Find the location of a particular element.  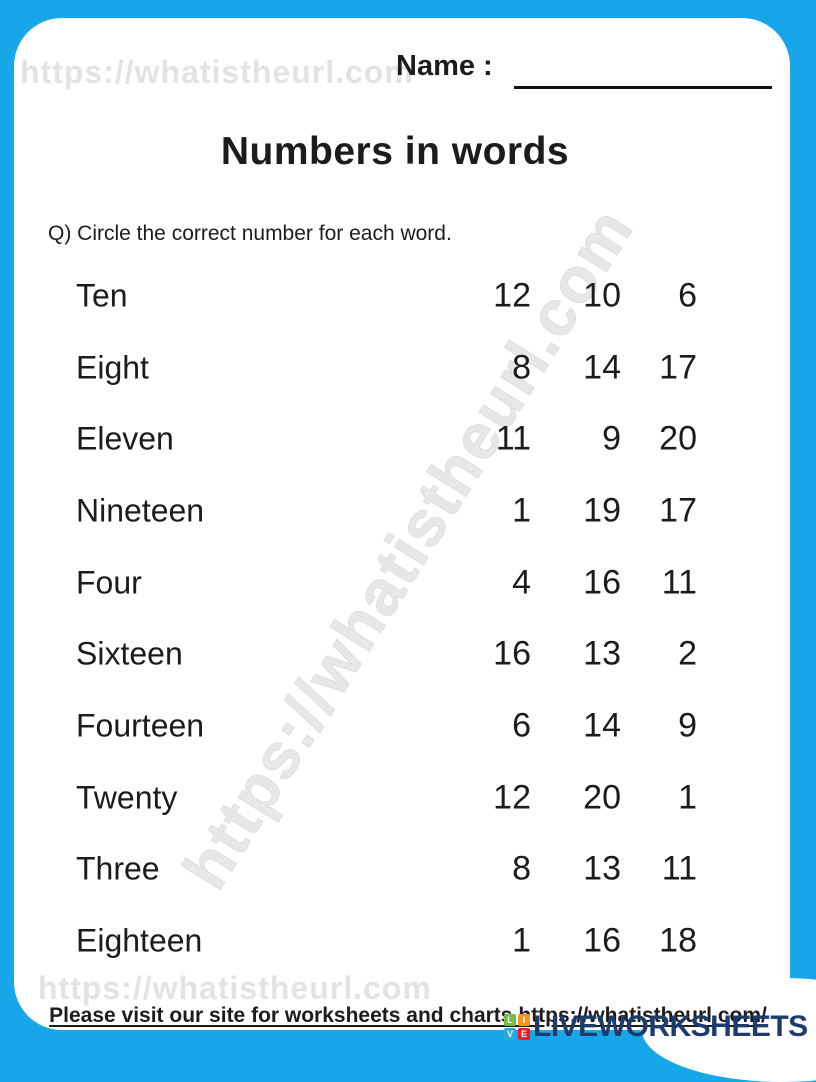

logo-block-l: L is located at coordinates (510, 1020).